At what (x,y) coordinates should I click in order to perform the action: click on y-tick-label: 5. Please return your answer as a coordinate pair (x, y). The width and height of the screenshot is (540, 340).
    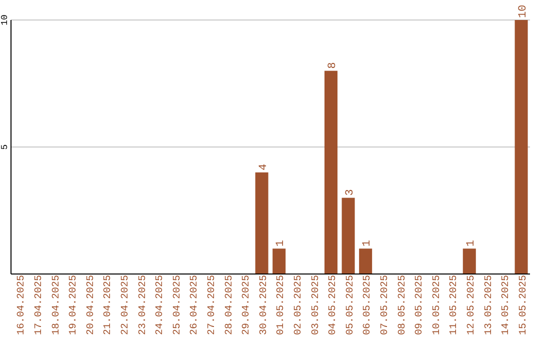
    Looking at the image, I should click on (5, 147).